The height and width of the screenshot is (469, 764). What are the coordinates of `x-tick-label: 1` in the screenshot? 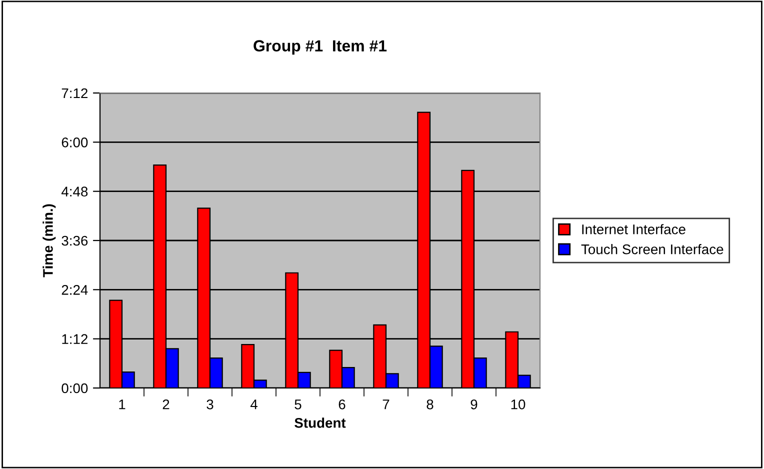 It's located at (122, 405).